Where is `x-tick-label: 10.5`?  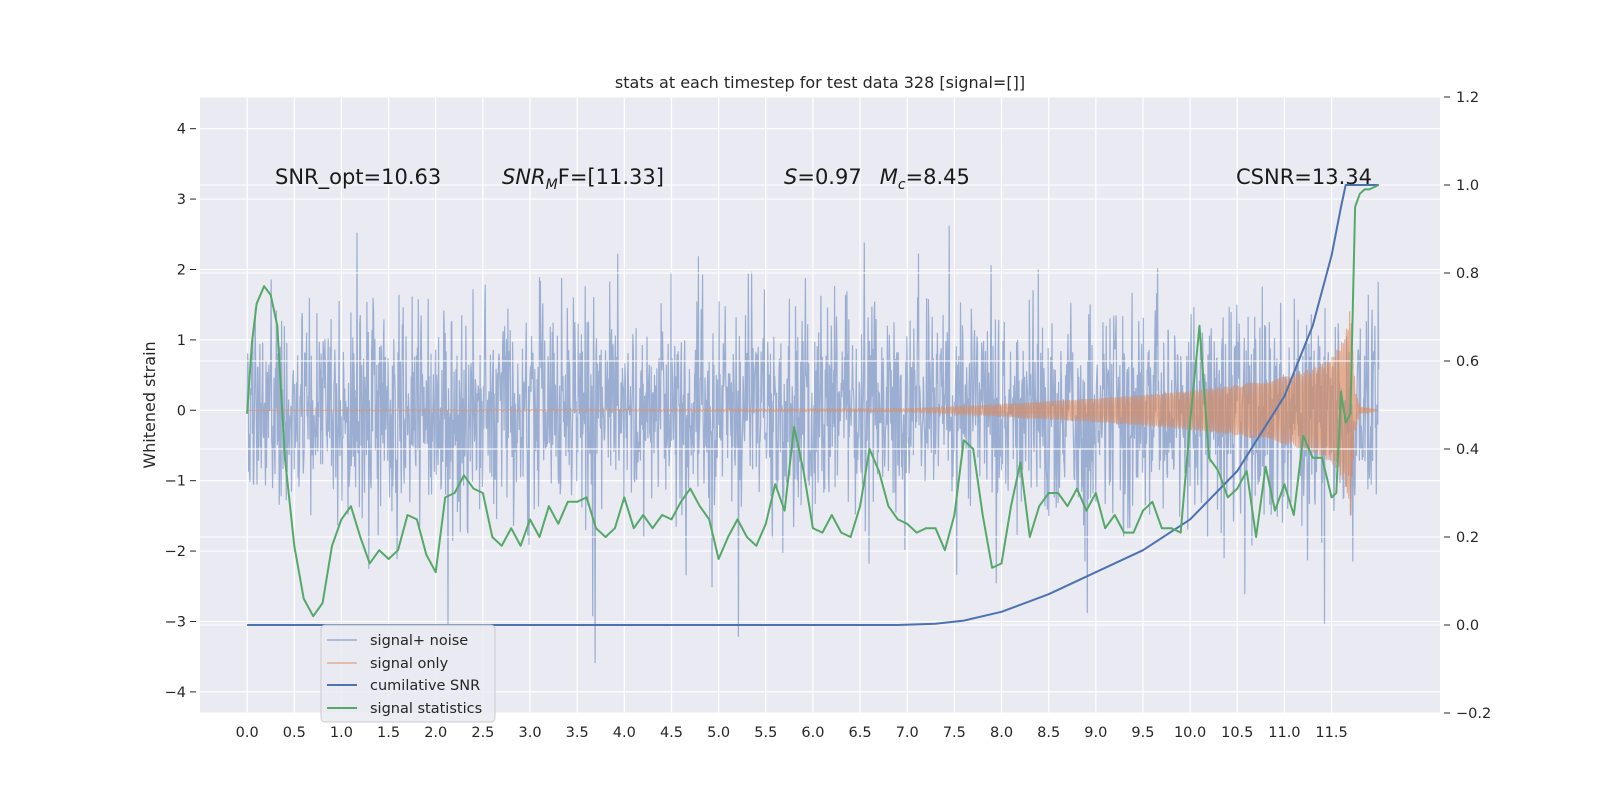 x-tick-label: 10.5 is located at coordinates (1237, 733).